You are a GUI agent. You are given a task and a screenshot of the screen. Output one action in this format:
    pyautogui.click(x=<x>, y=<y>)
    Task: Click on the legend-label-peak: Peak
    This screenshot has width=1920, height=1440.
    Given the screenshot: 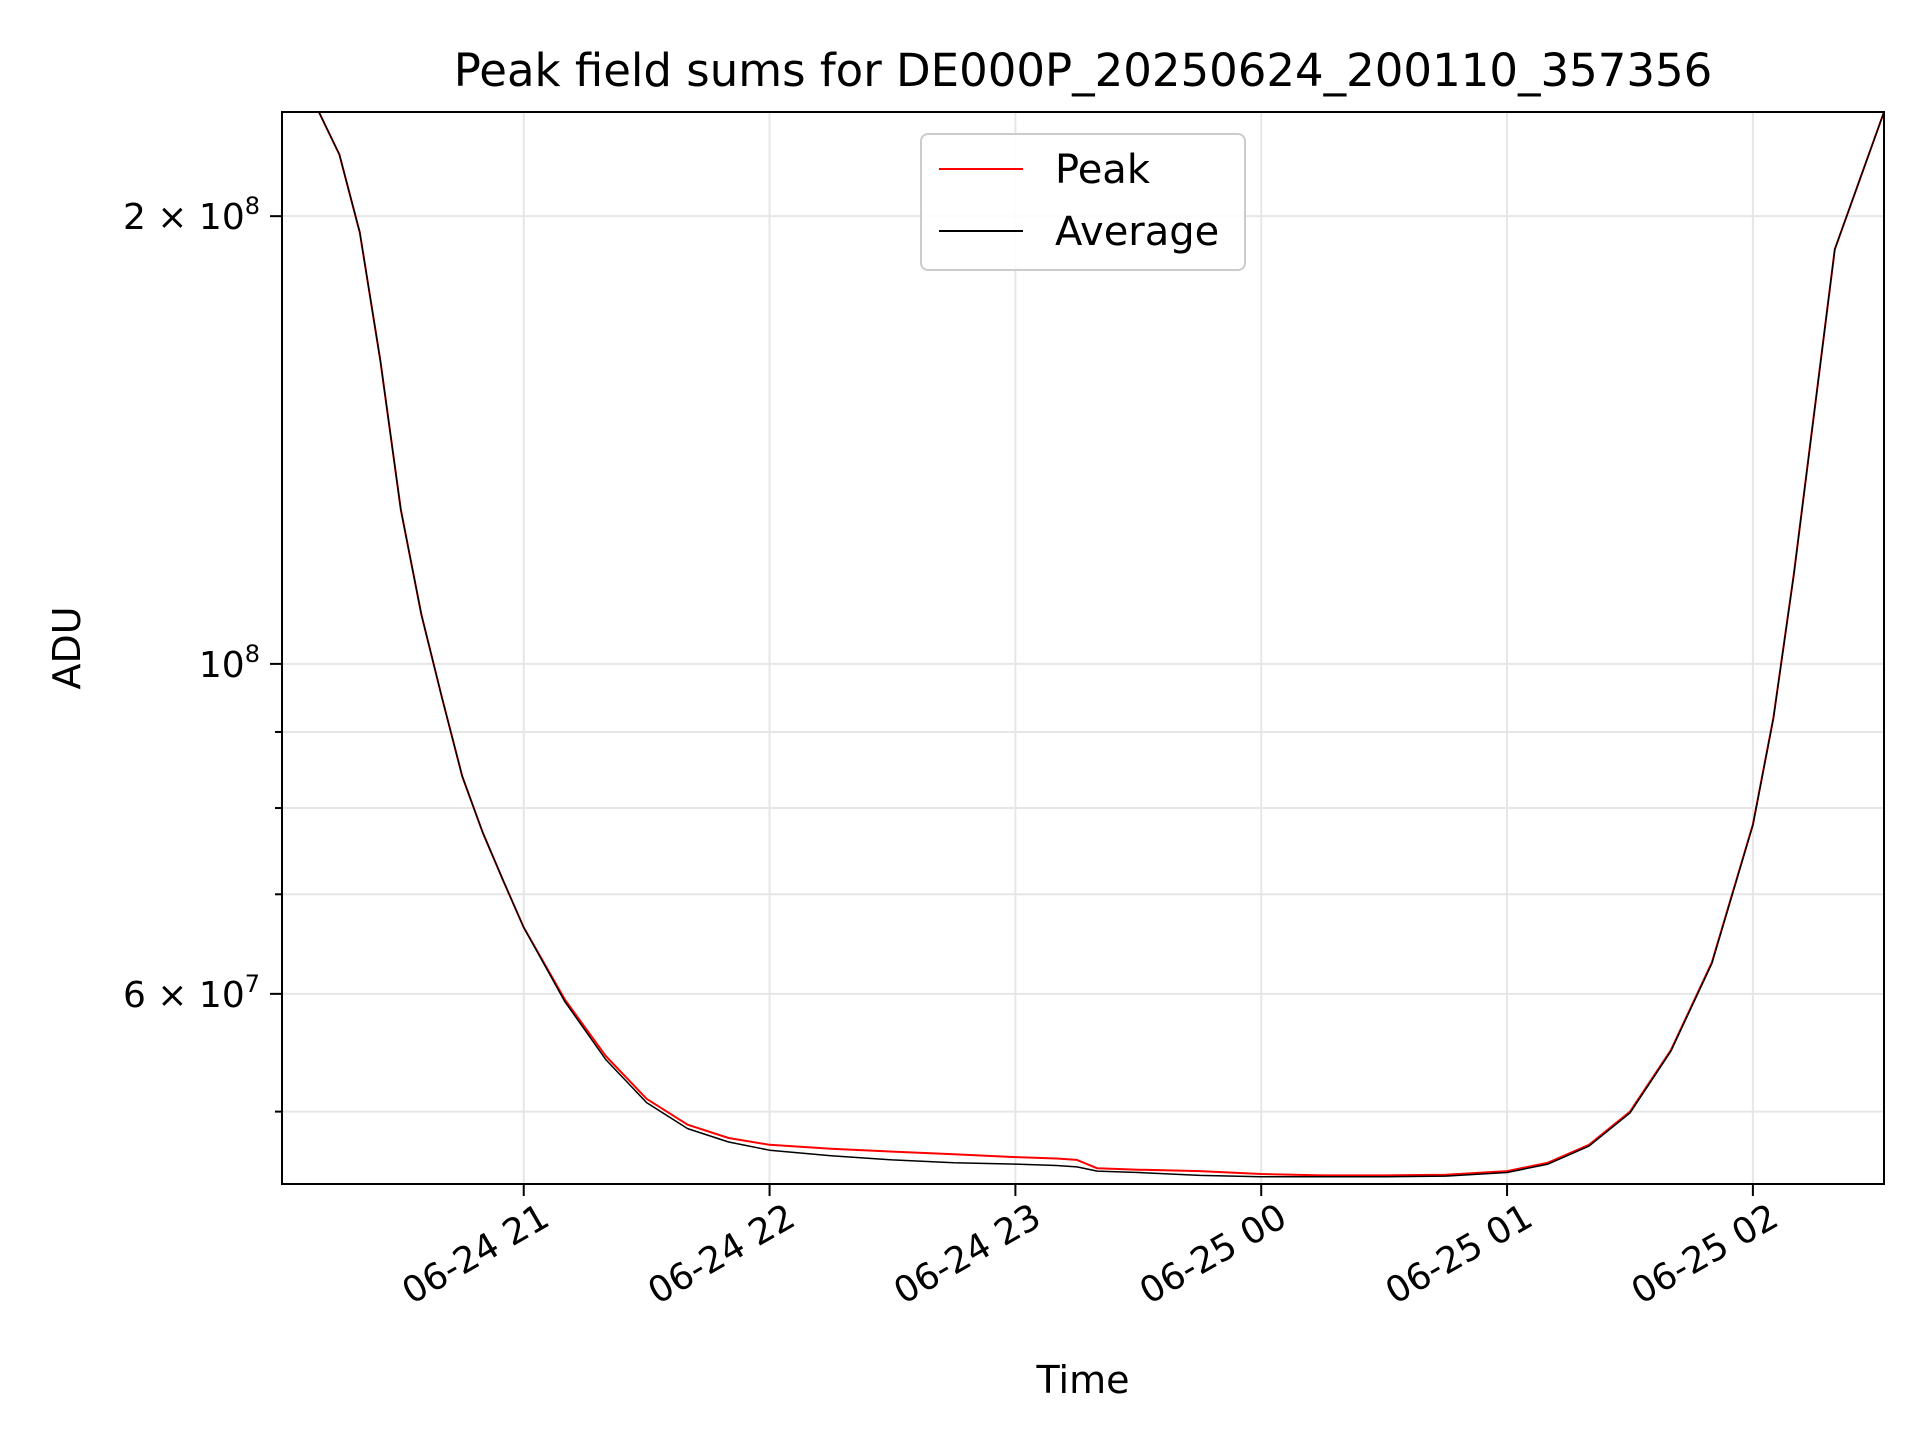 What is the action you would take?
    pyautogui.click(x=1103, y=170)
    